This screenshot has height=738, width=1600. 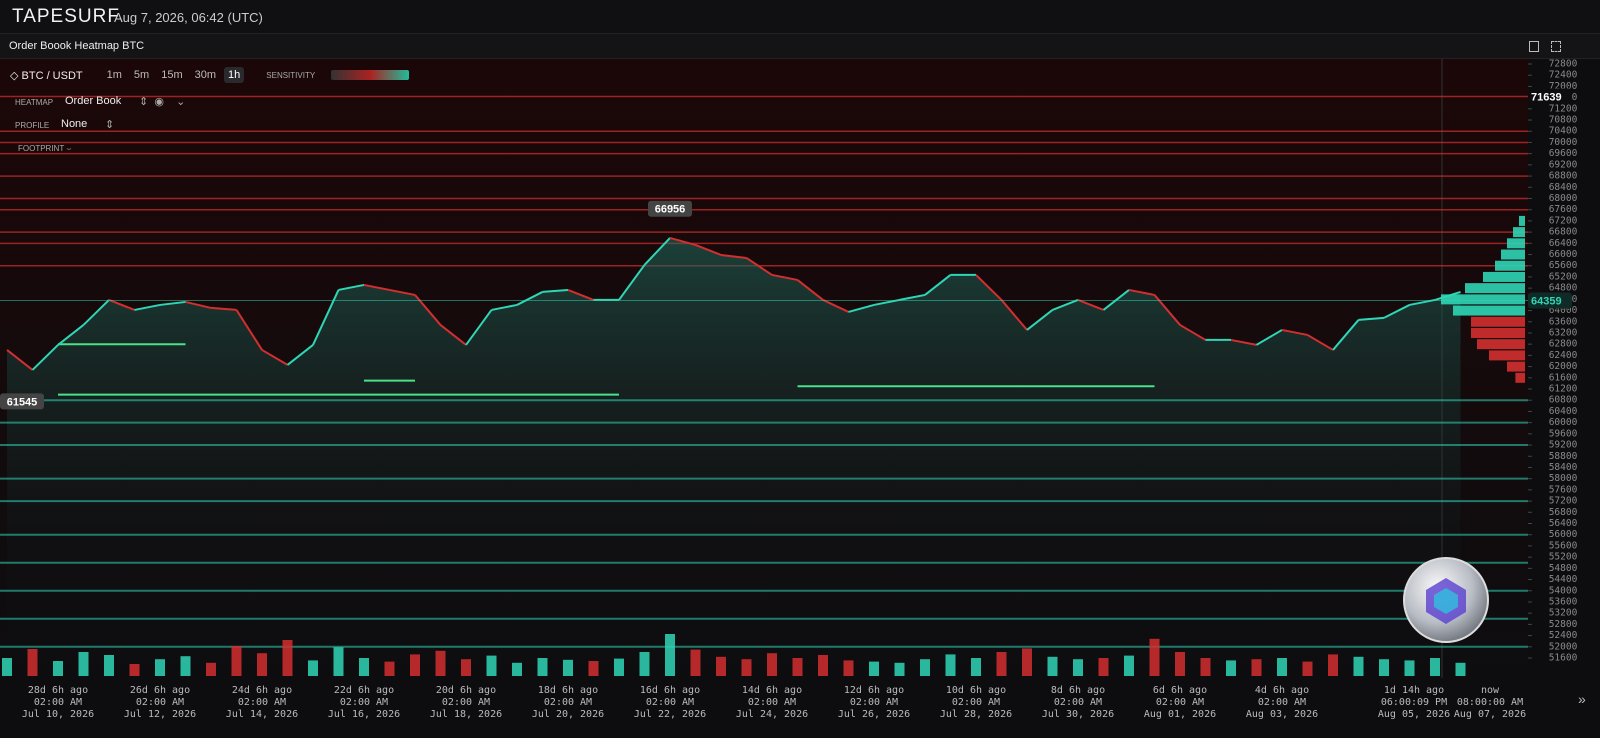 I want to click on fullscreen-icon, so click(x=1556, y=46).